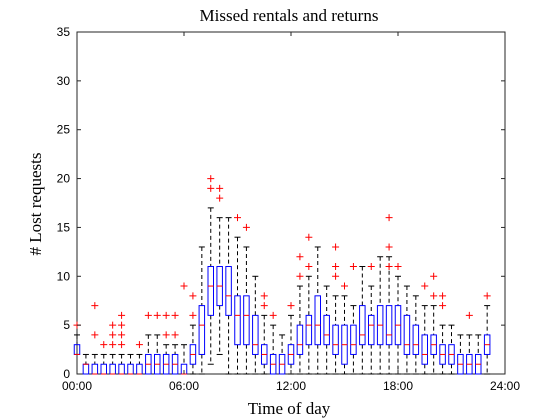  Describe the element at coordinates (66, 325) in the screenshot. I see `y-tick-label: 5` at that location.